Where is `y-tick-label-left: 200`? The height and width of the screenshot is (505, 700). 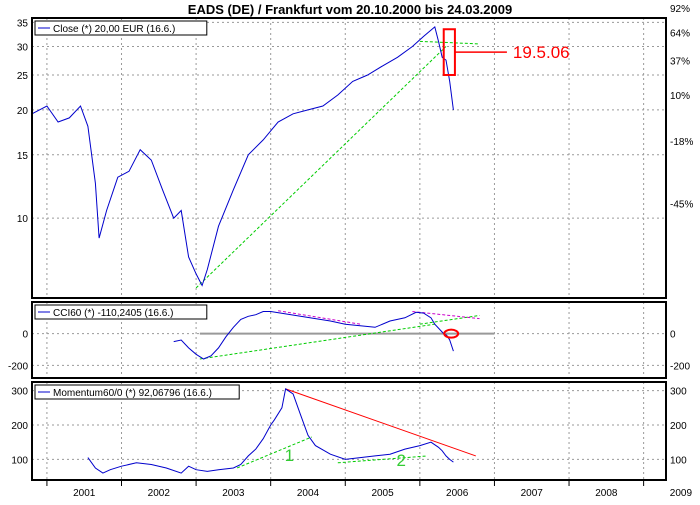 y-tick-label-left: 200 is located at coordinates (19, 426).